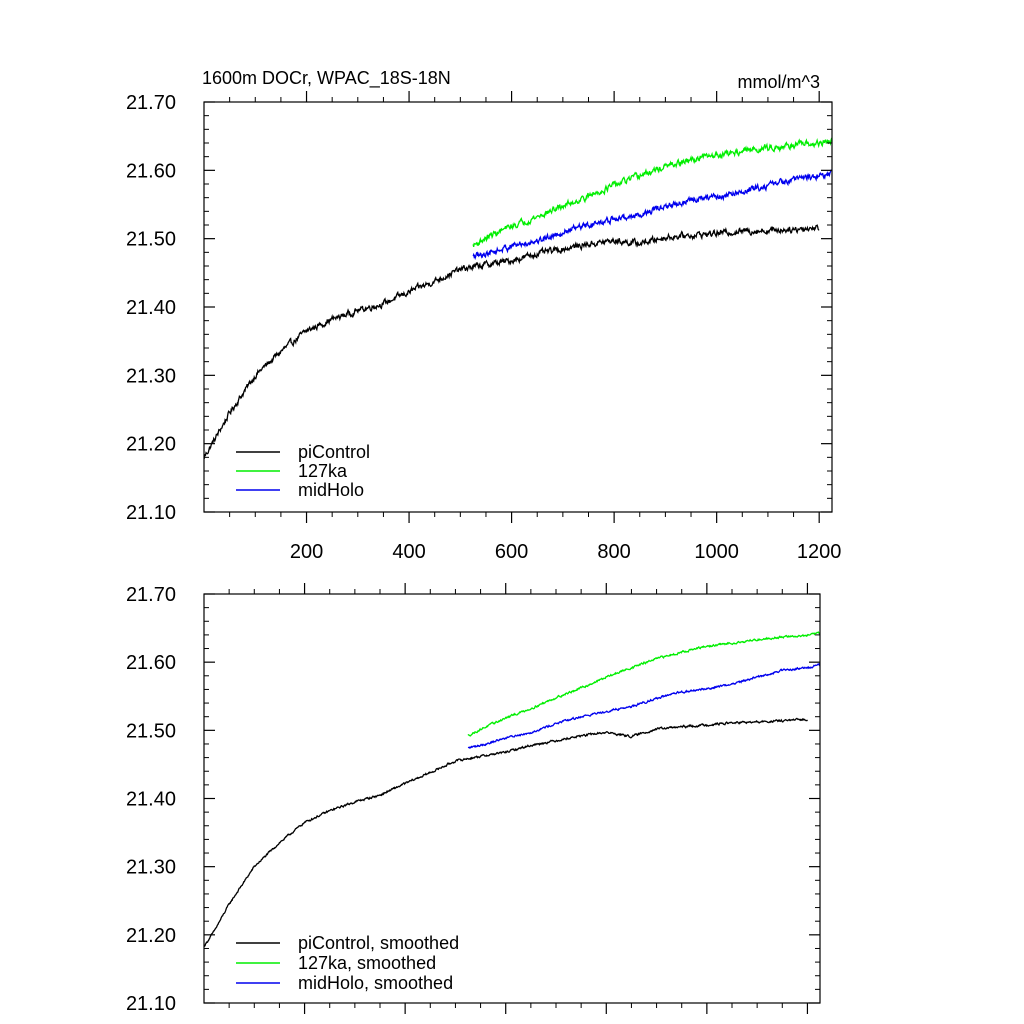 This screenshot has height=1024, width=1024. Describe the element at coordinates (511, 552) in the screenshot. I see `x-tick-label: 600` at that location.